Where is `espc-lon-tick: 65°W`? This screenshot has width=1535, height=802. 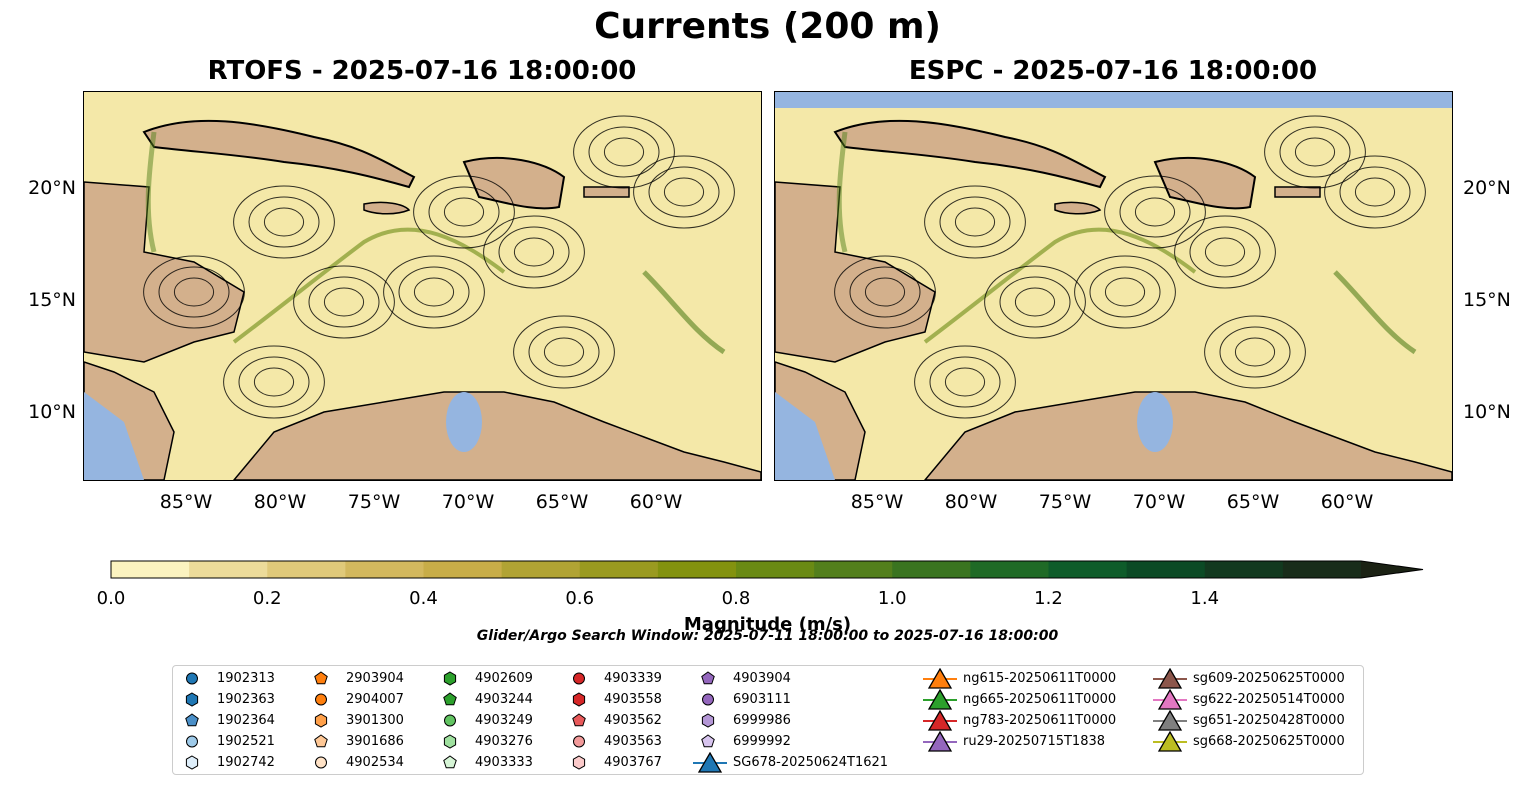
espc-lon-tick: 65°W is located at coordinates (1253, 502).